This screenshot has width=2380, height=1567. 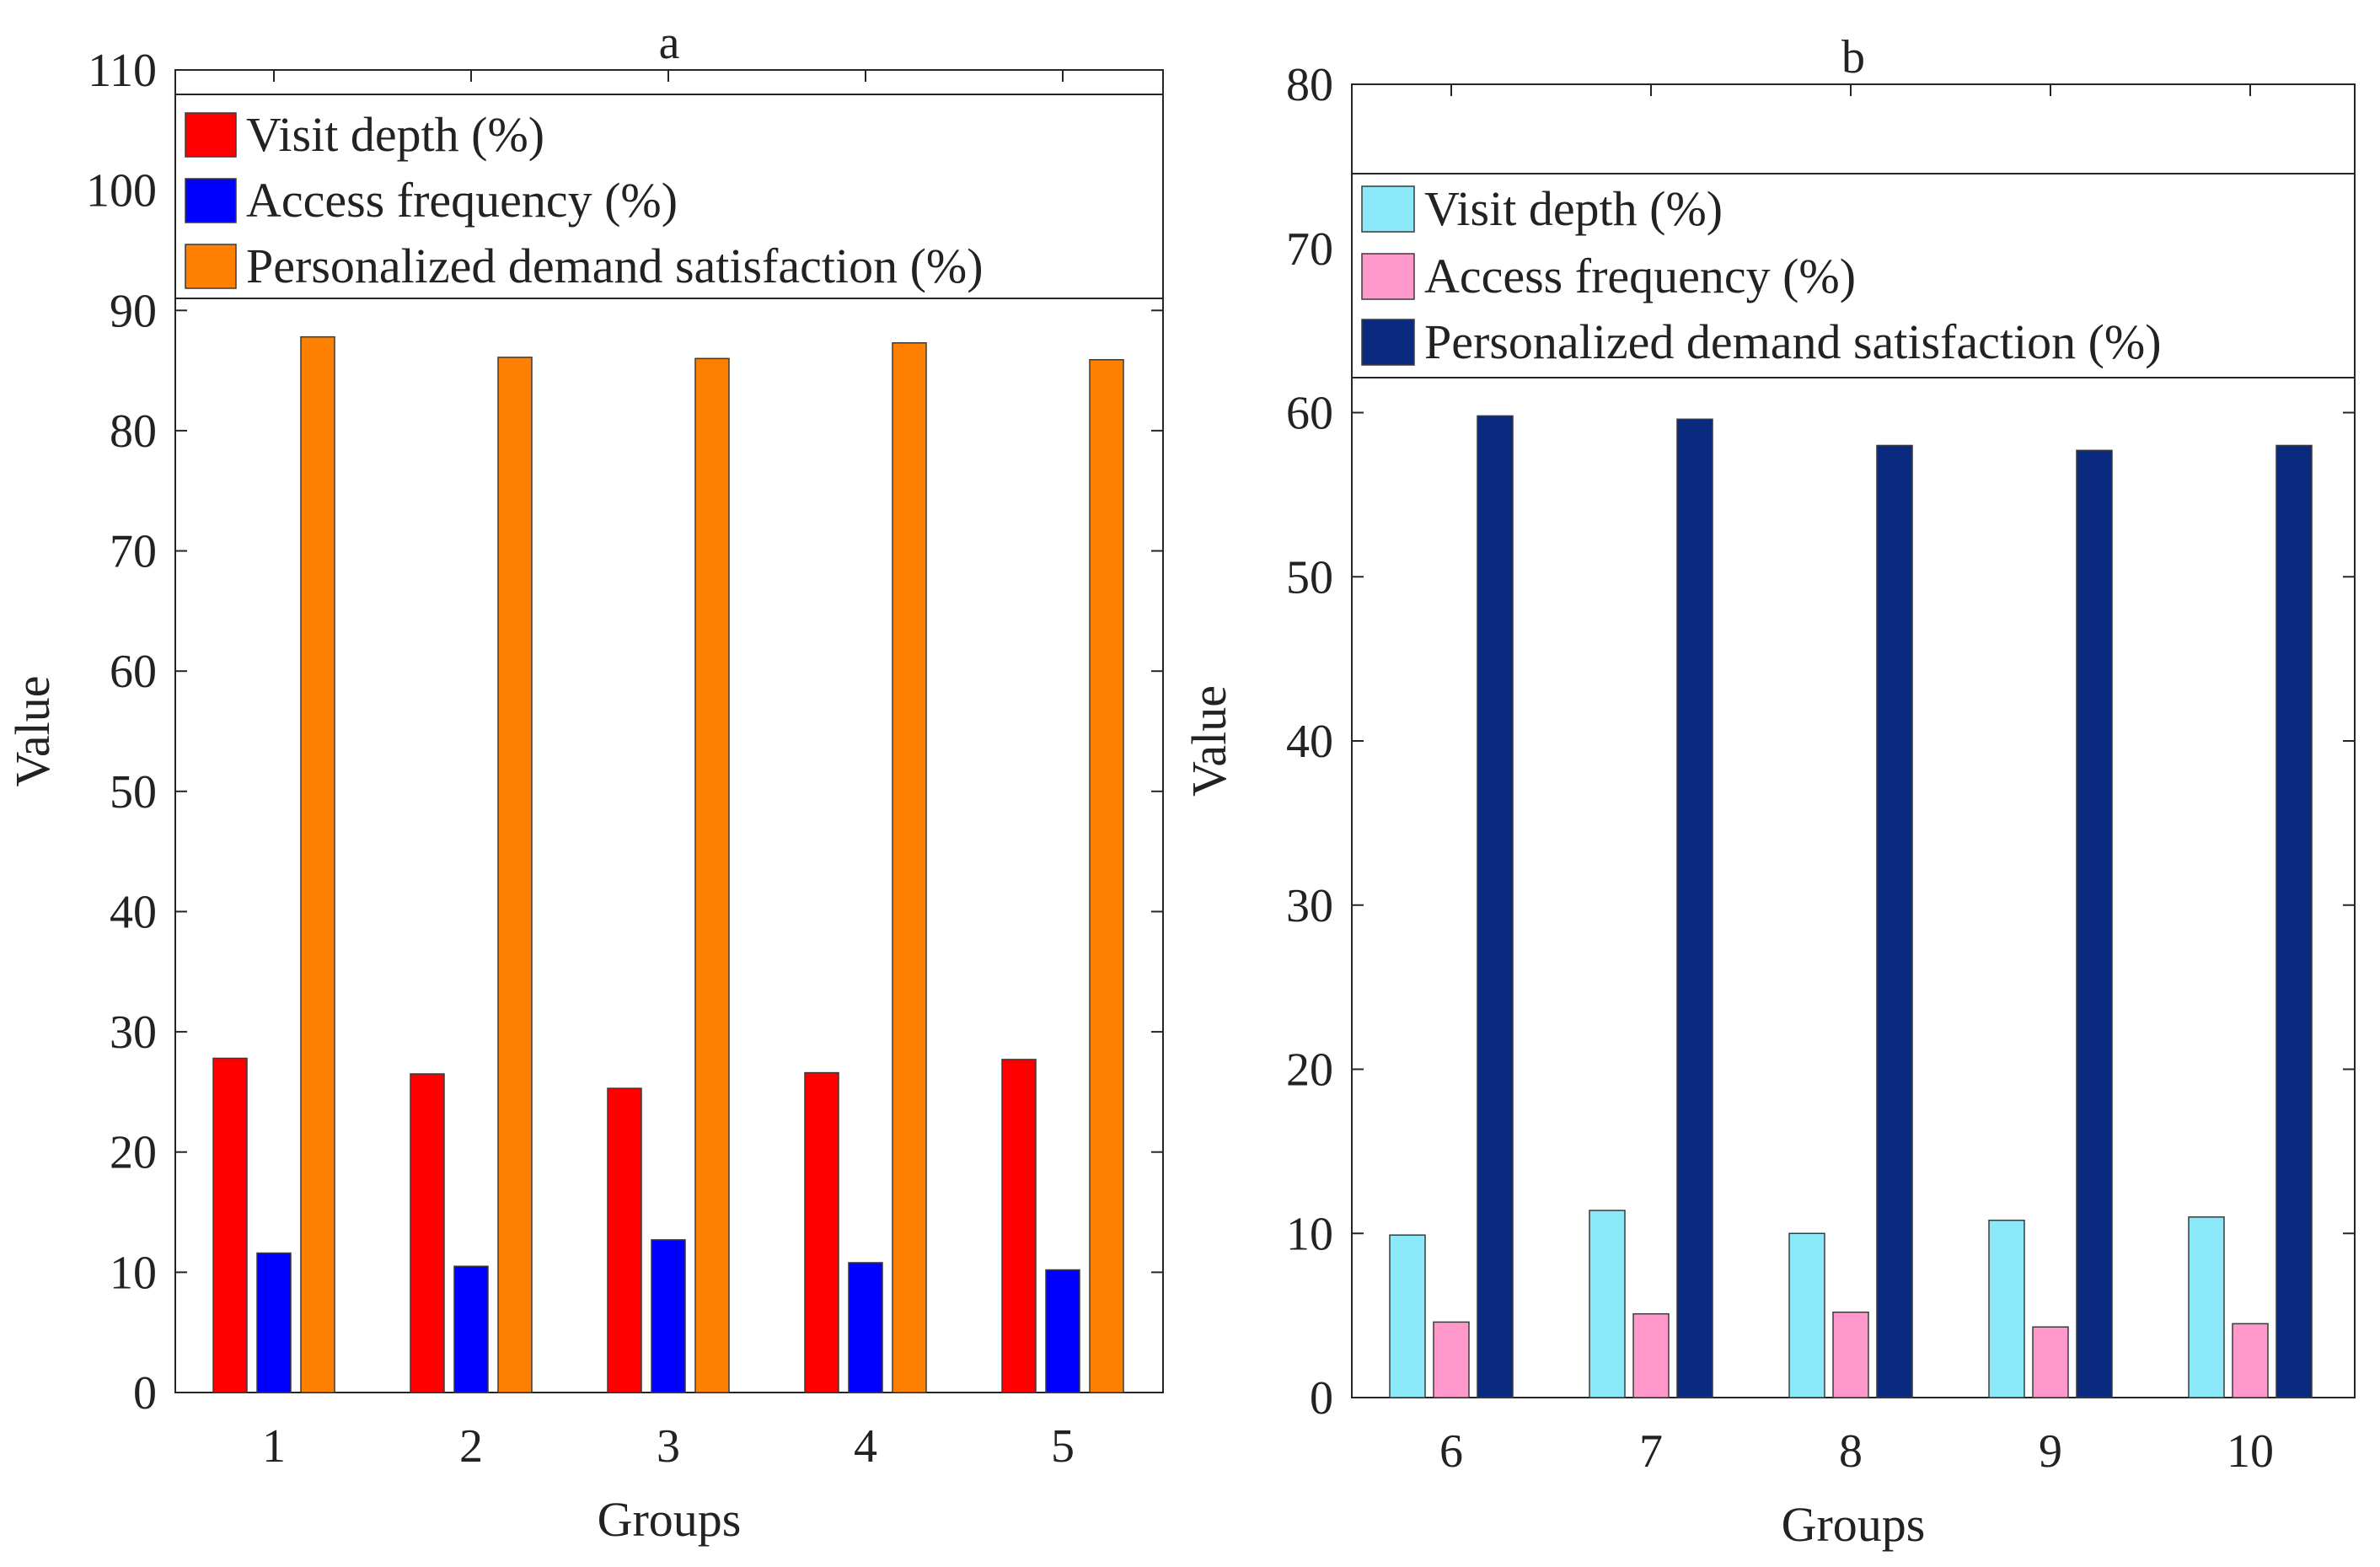 What do you see at coordinates (274, 1446) in the screenshot?
I see `x-tick-label: 1` at bounding box center [274, 1446].